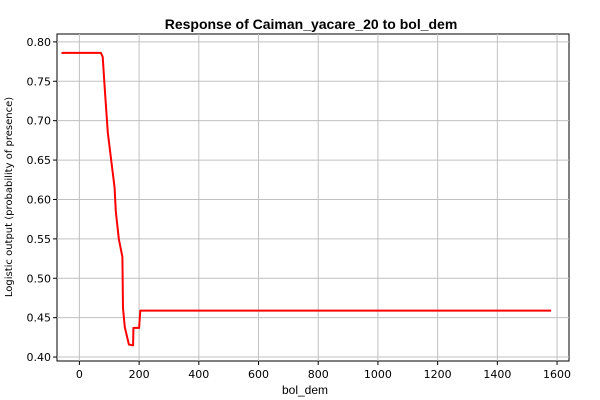 The width and height of the screenshot is (600, 400). I want to click on x-tick-label: 600, so click(258, 374).